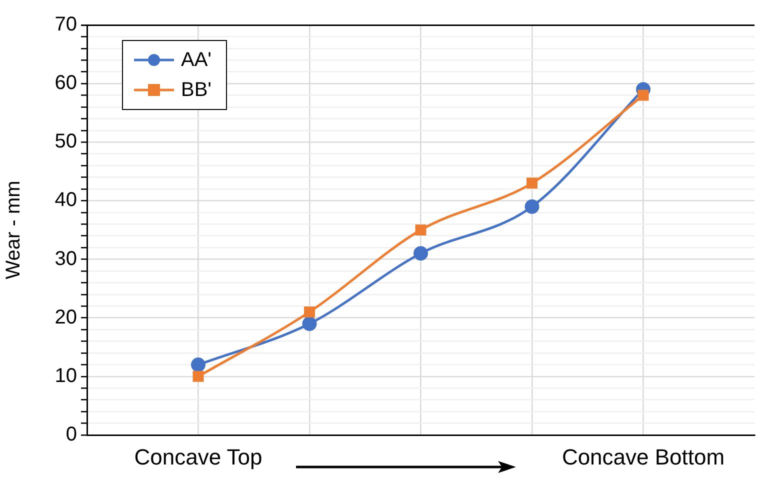 This screenshot has width=763, height=480. What do you see at coordinates (65, 375) in the screenshot?
I see `y-tick-label: 10` at bounding box center [65, 375].